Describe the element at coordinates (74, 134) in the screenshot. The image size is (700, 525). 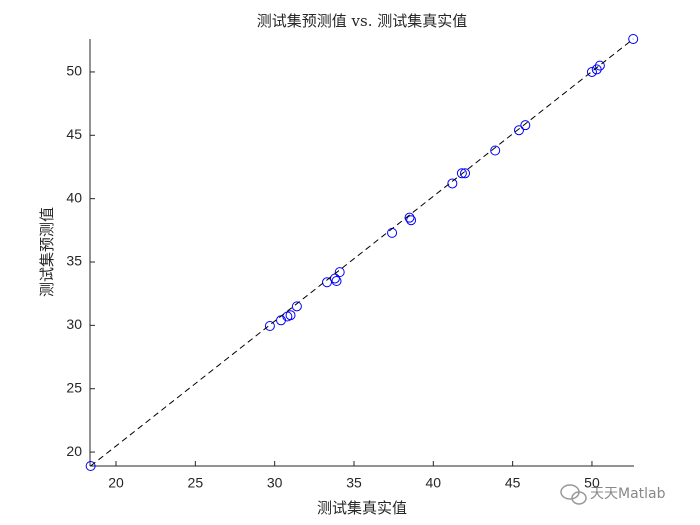
I see `y-tick-label: 45` at that location.